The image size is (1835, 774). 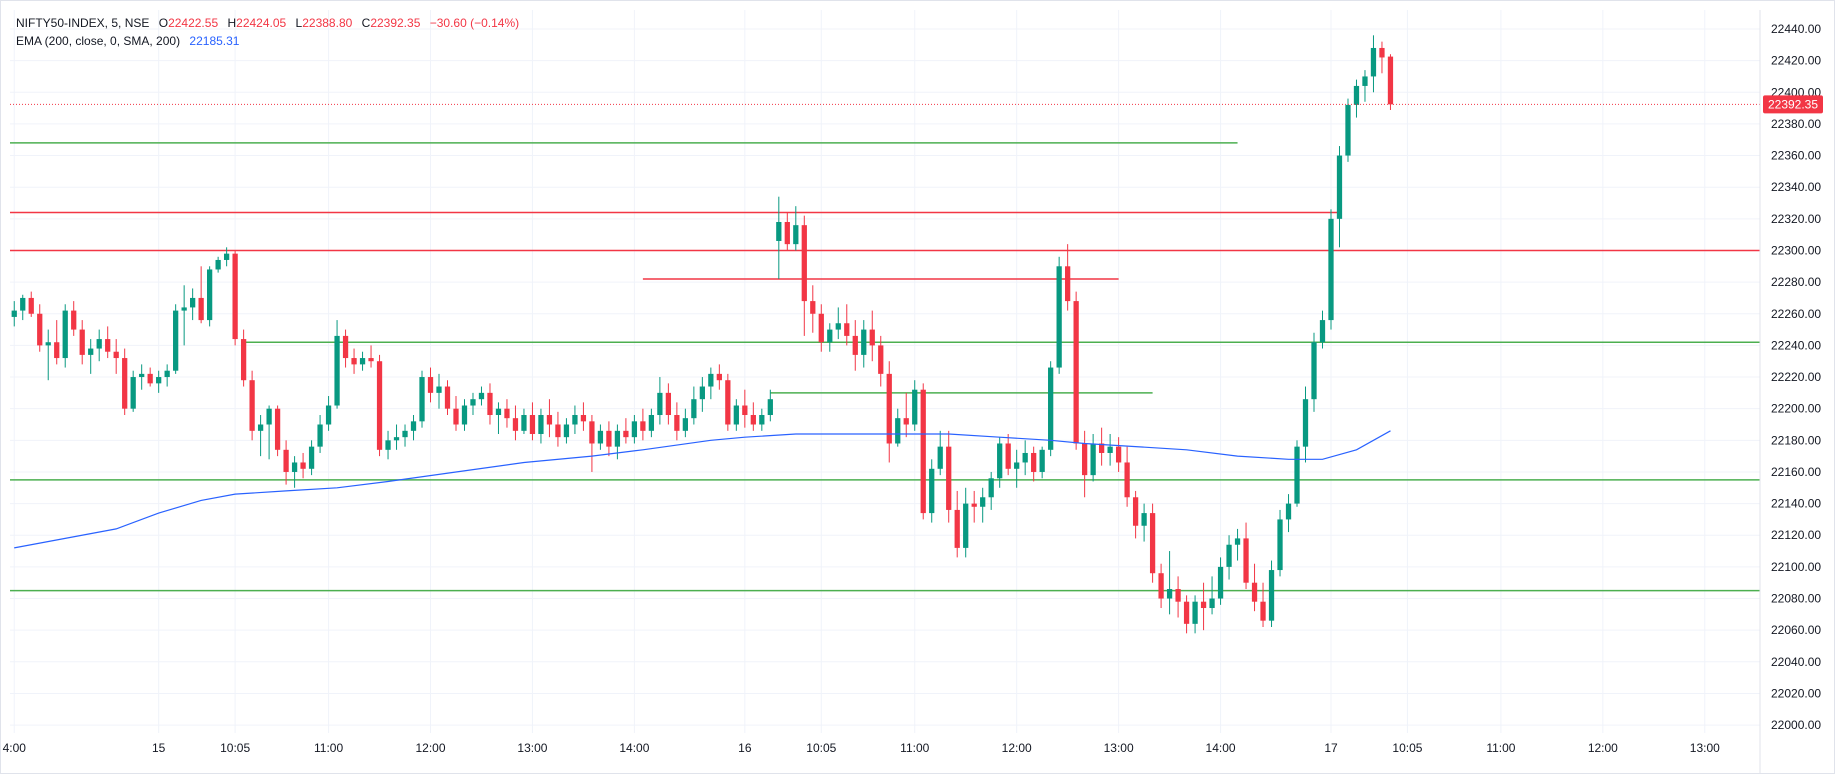 I want to click on legend-o-label: O, so click(x=163, y=23).